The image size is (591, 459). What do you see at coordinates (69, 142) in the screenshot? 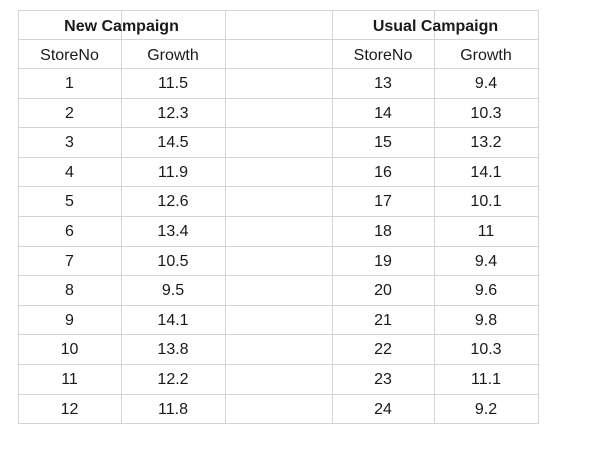
I see `new-campaign-storeno-cell: 3` at bounding box center [69, 142].